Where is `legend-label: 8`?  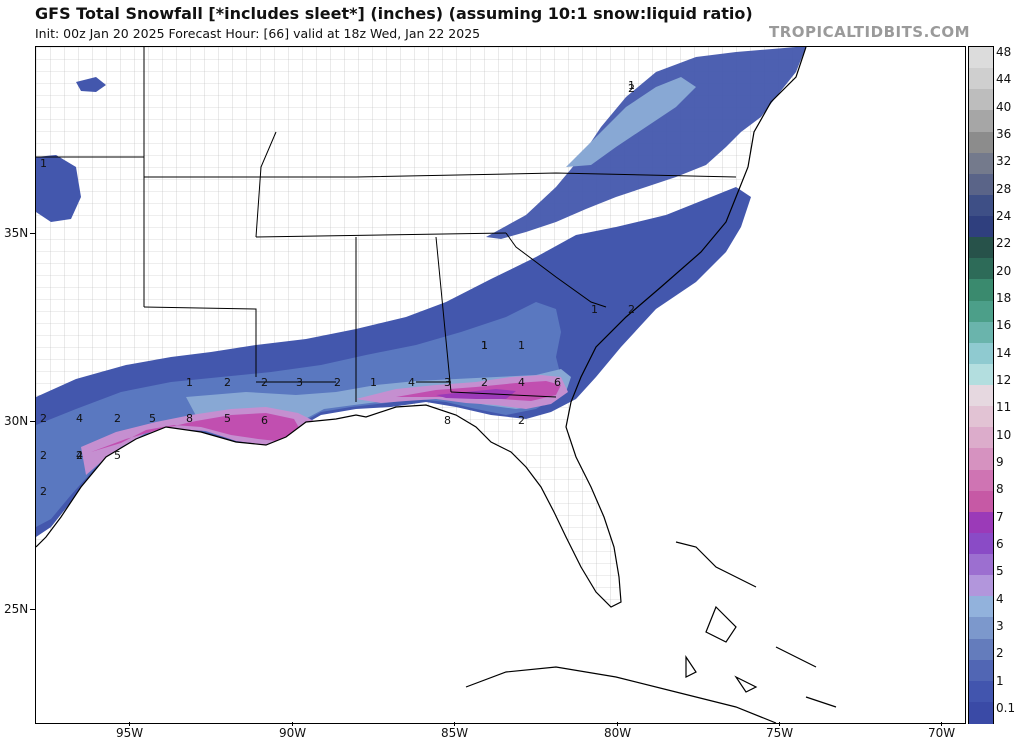
legend-label: 8 is located at coordinates (1000, 489).